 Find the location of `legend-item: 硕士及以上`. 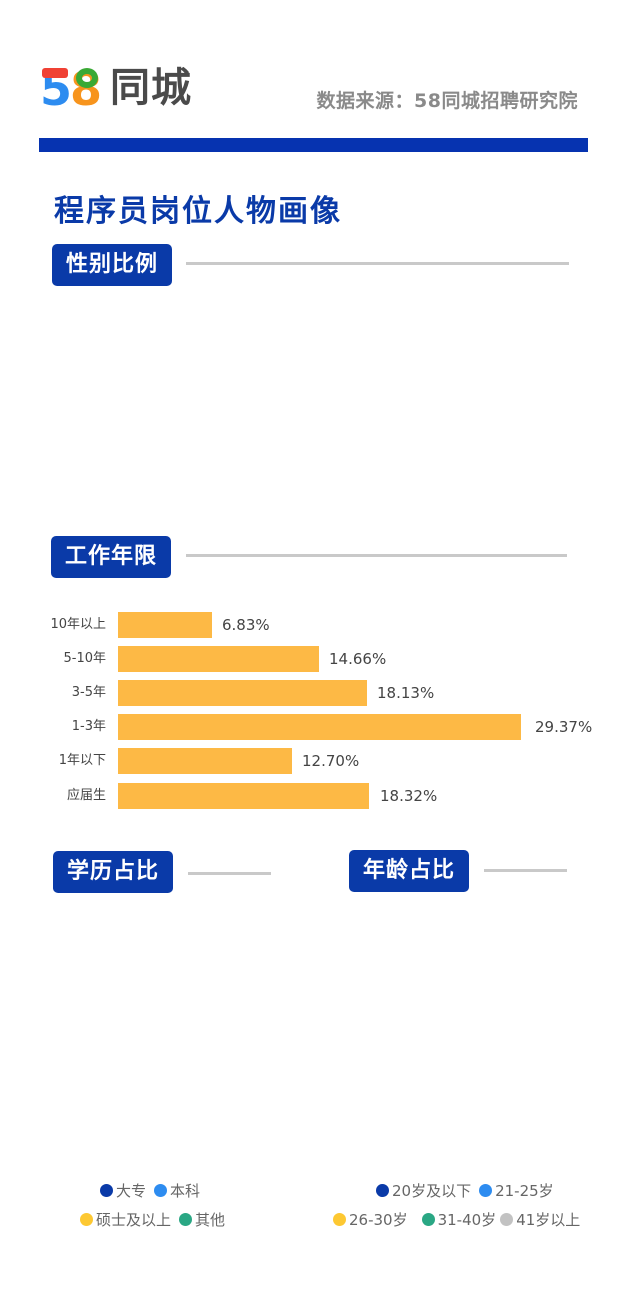

legend-item: 硕士及以上 is located at coordinates (125, 1219).